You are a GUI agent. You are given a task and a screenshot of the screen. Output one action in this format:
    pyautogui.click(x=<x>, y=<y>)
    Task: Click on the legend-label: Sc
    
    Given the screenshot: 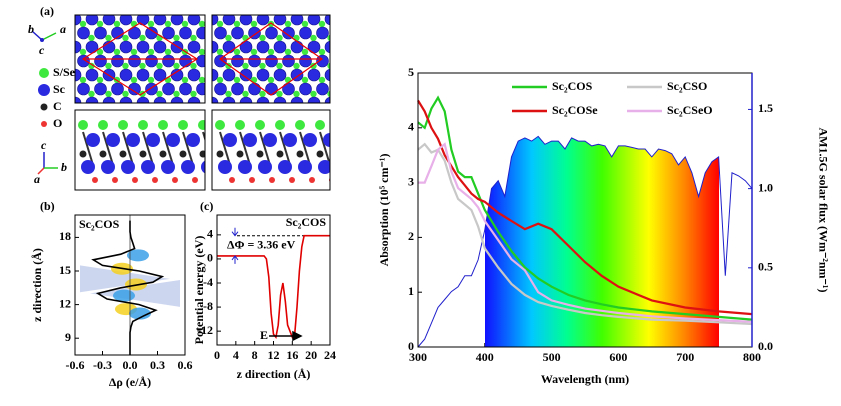 What is the action you would take?
    pyautogui.click(x=59, y=89)
    